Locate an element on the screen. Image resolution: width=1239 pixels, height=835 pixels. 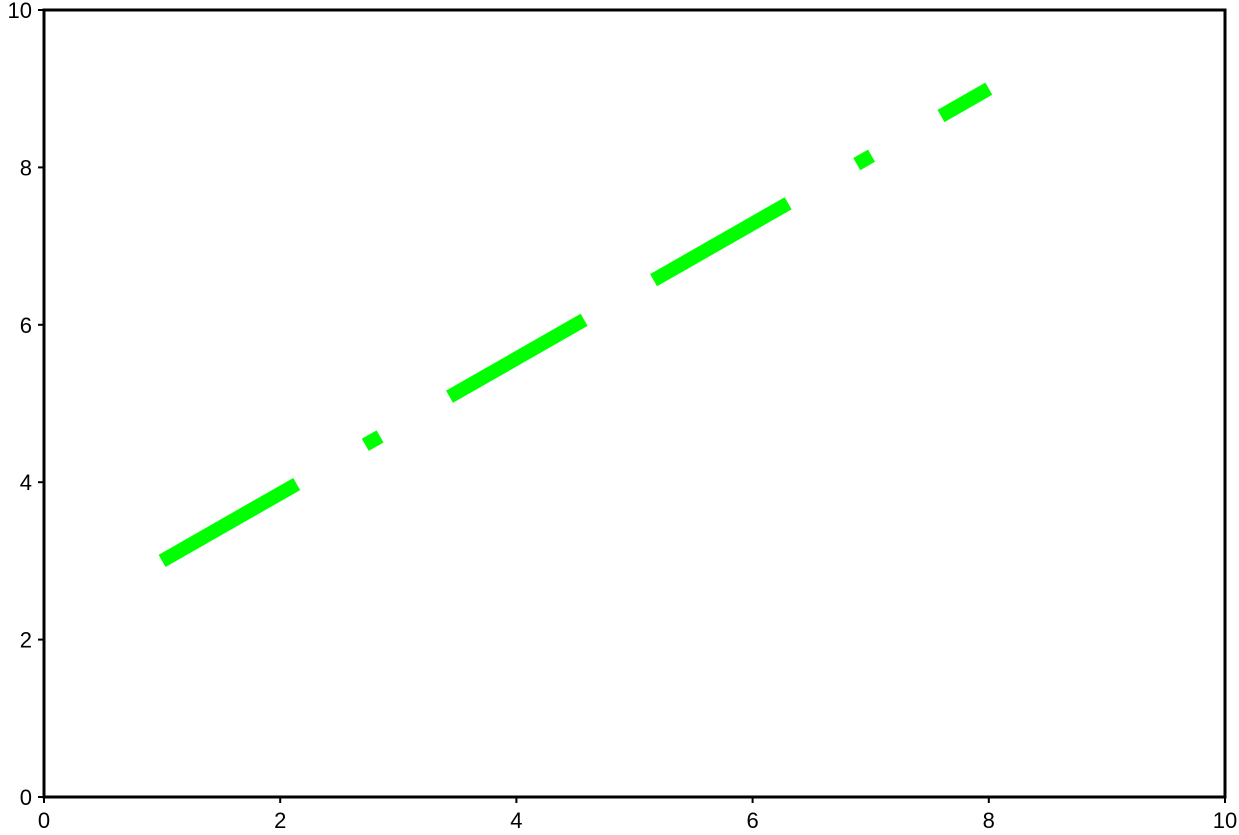
x-axis: 0 2 4 6 8 10 is located at coordinates (637, 815).